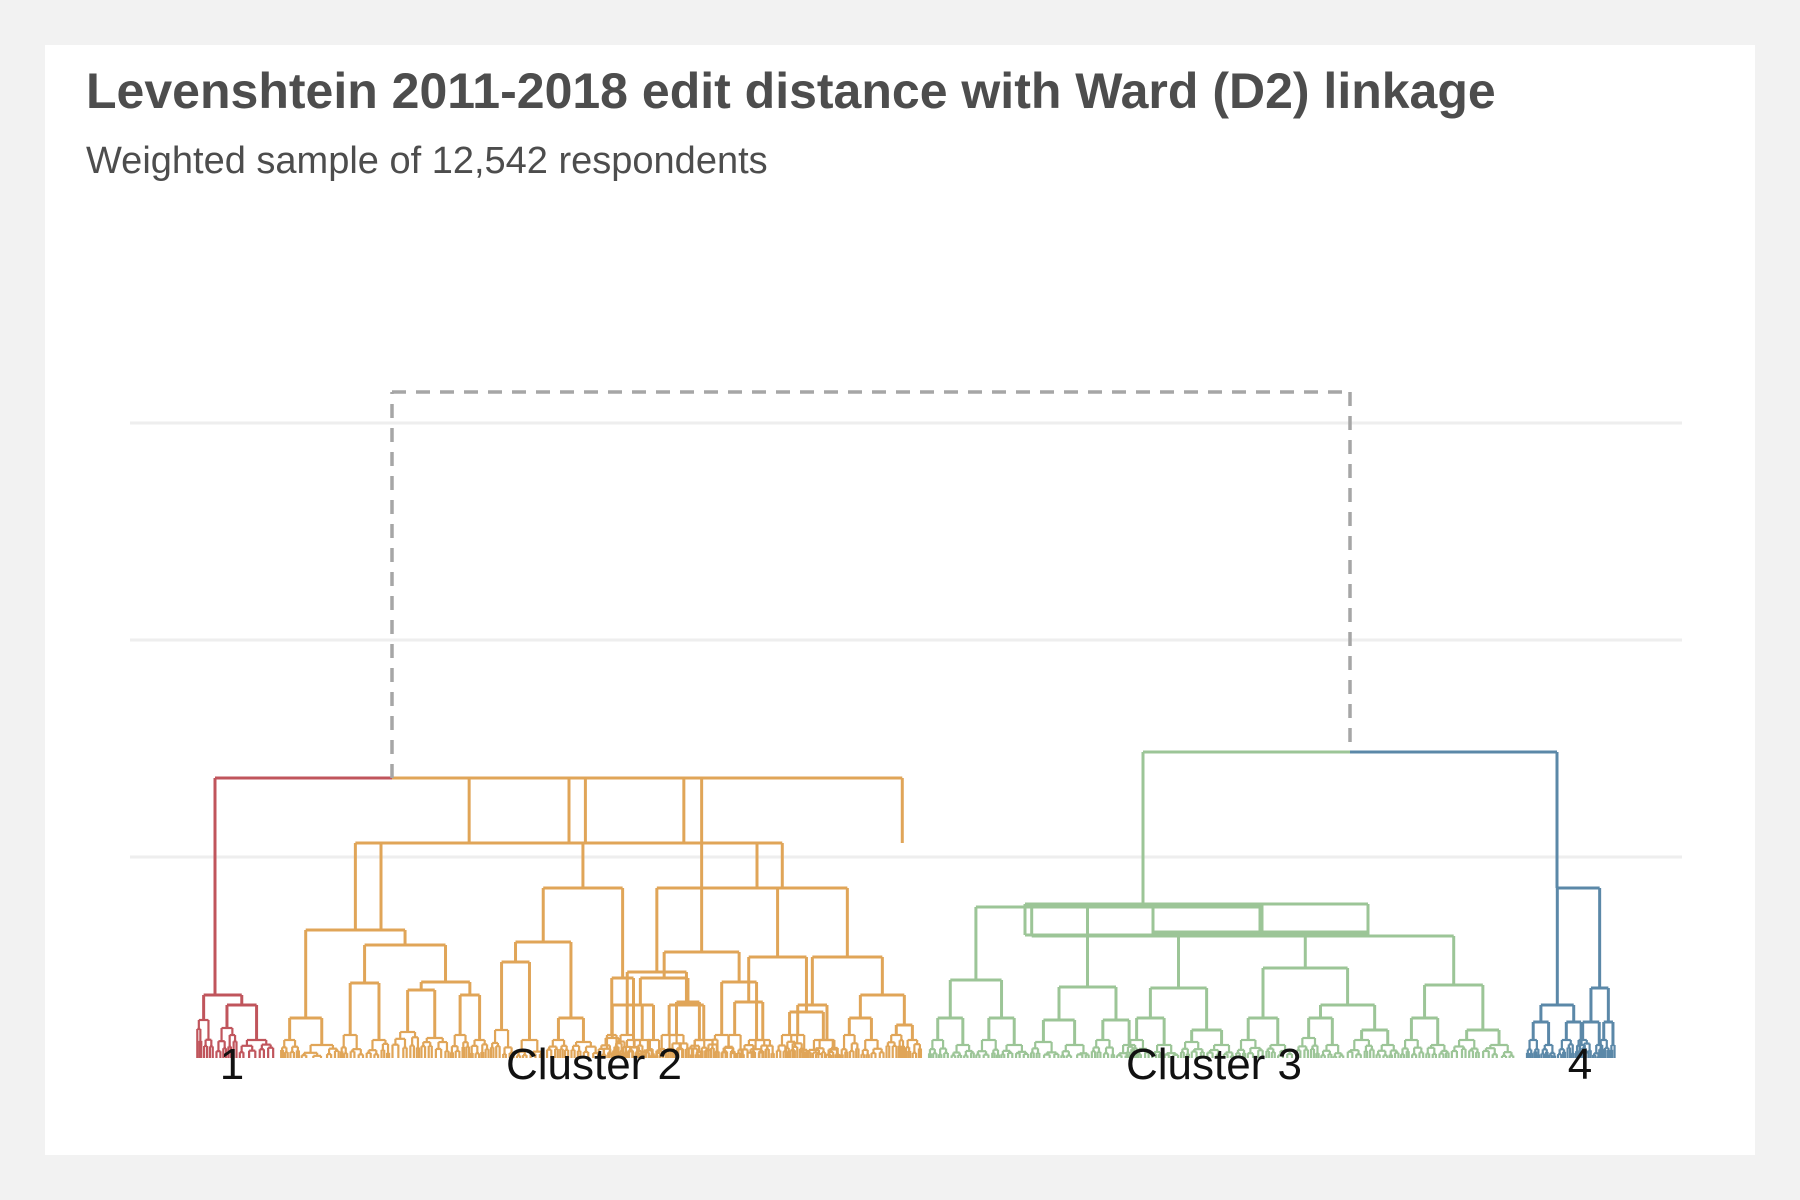  I want to click on cluster-3-label: Cluster 3, so click(1214, 1064).